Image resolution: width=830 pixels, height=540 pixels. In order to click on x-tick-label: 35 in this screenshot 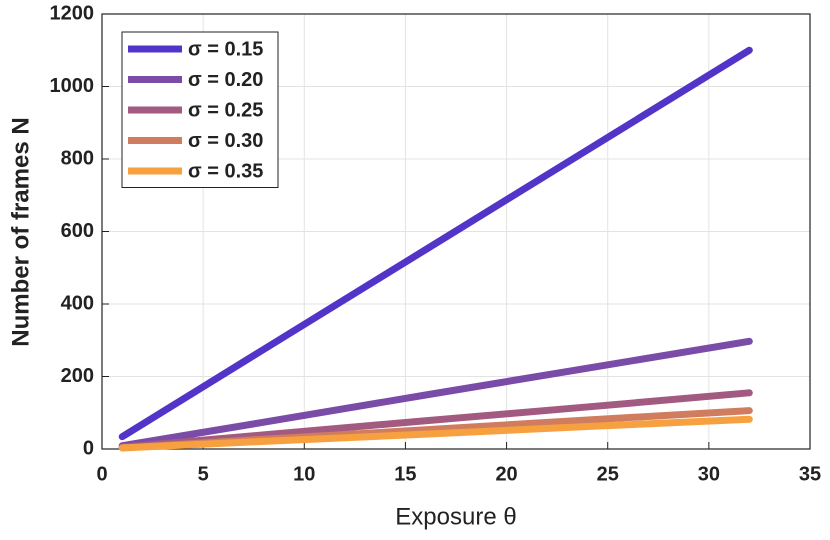, I will do `click(810, 474)`.